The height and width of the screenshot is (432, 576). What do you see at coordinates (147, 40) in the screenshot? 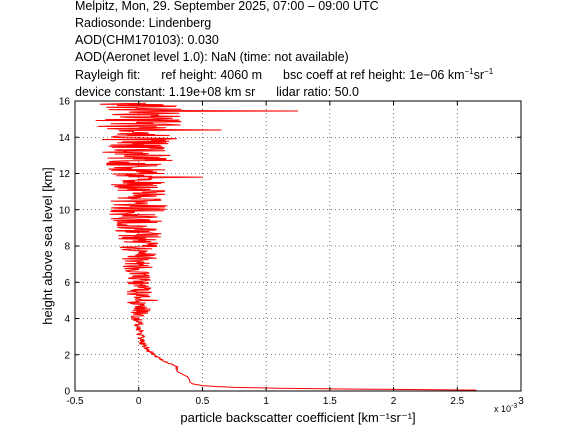
I see `aod-line: AOD(CHM170103): 0.030` at bounding box center [147, 40].